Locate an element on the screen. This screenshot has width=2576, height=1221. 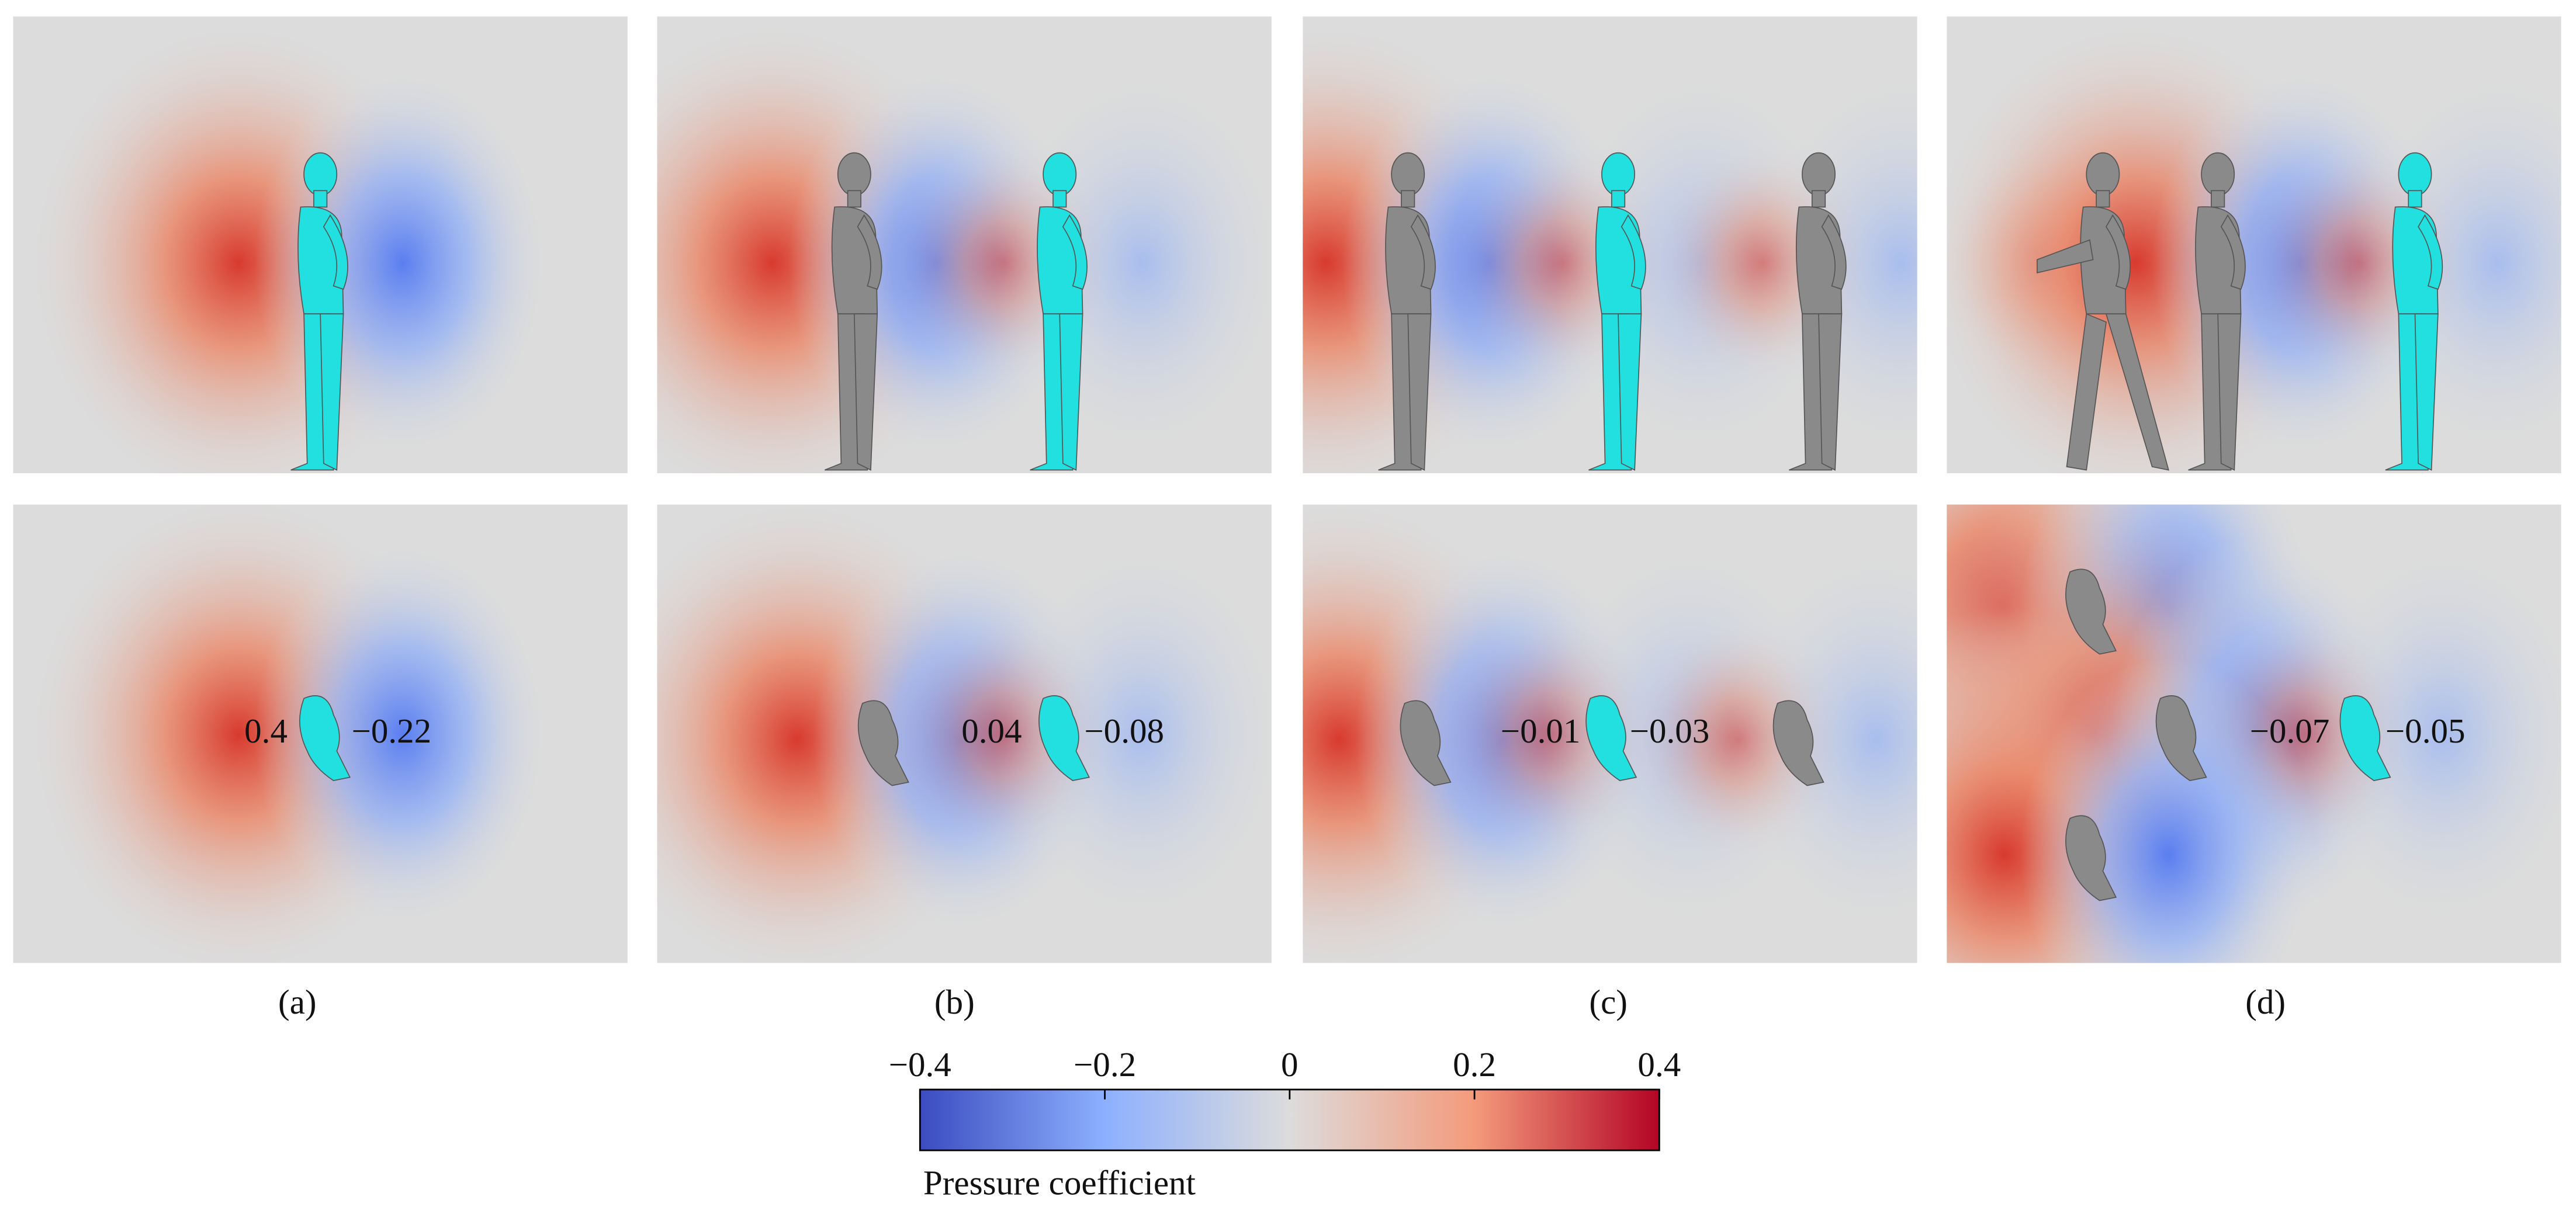
colorbar-tick-label: −0.2 is located at coordinates (1105, 1065).